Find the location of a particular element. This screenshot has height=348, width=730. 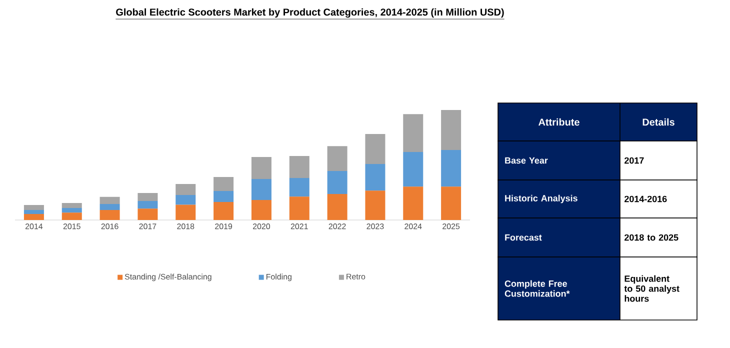

text: 2014-2016 is located at coordinates (645, 199).